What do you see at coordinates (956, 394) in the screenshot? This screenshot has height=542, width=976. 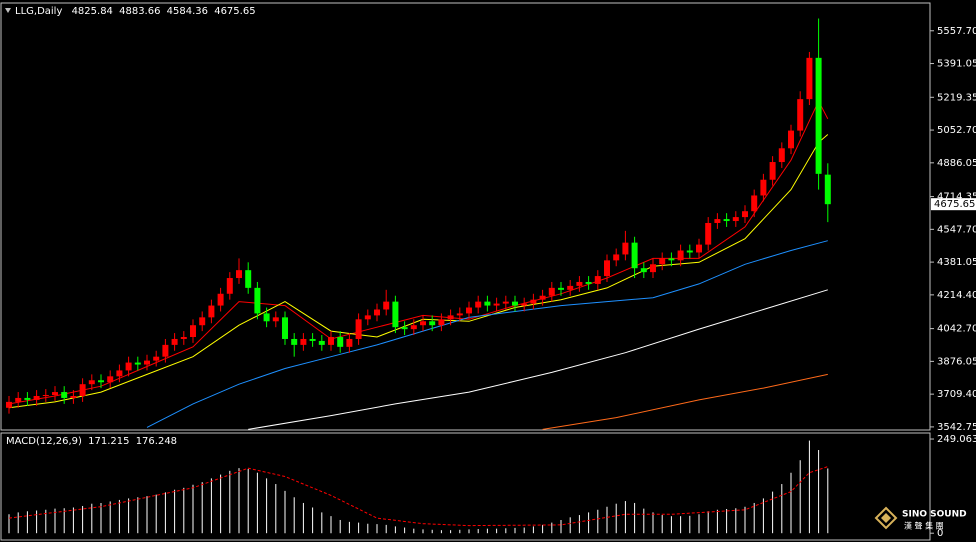 I see `y-tick-label: 3709.40` at bounding box center [956, 394].